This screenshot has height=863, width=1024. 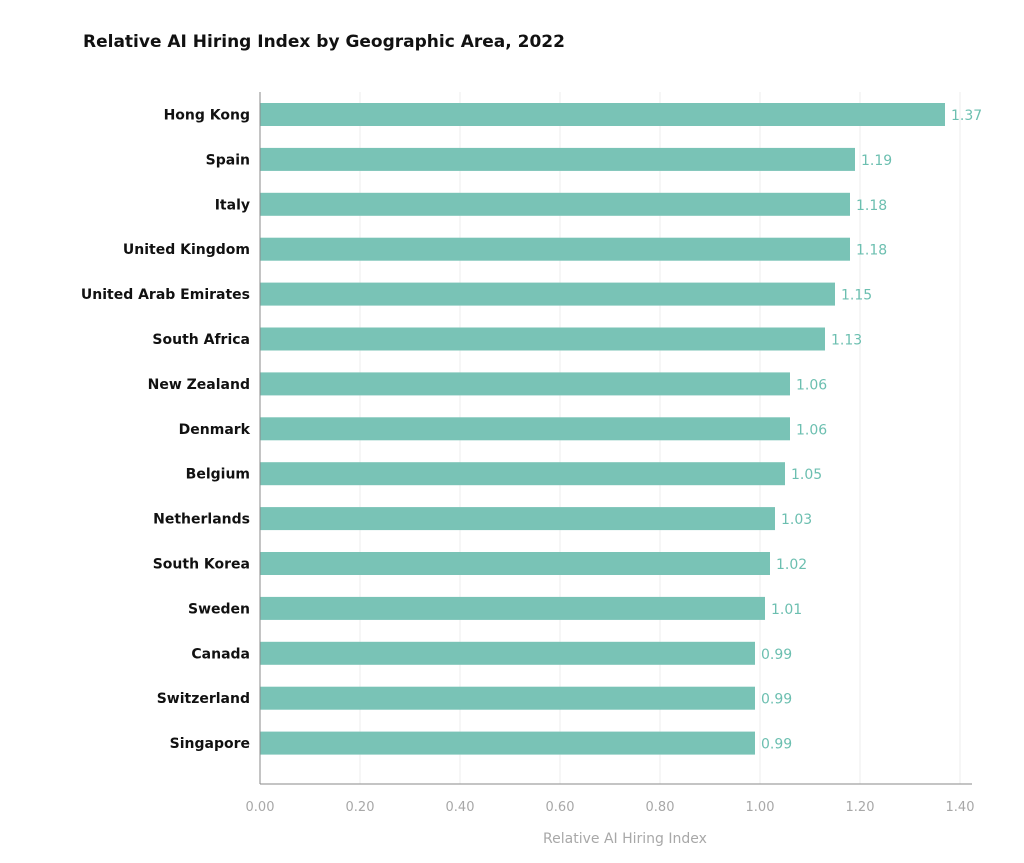 What do you see at coordinates (203, 699) in the screenshot?
I see `category-label: Switzerland` at bounding box center [203, 699].